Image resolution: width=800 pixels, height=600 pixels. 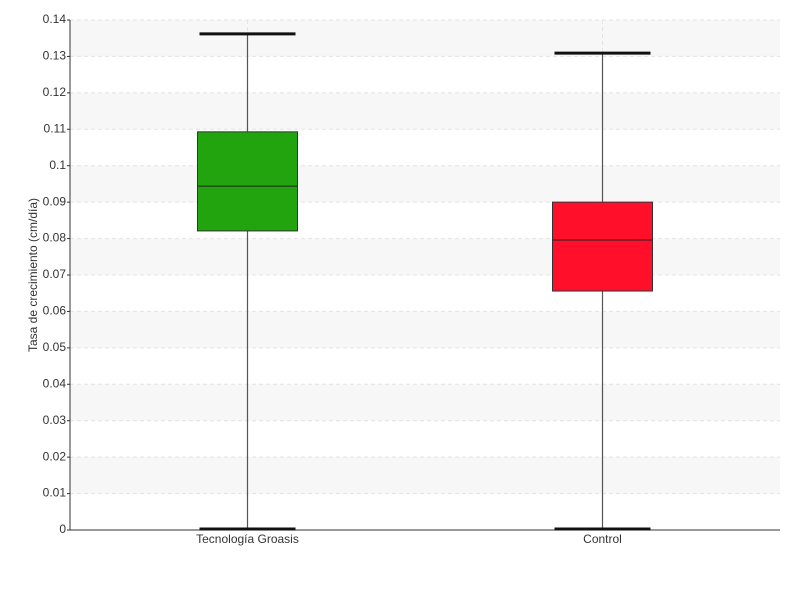 I want to click on y-tick-label: 0.08, so click(x=55, y=238).